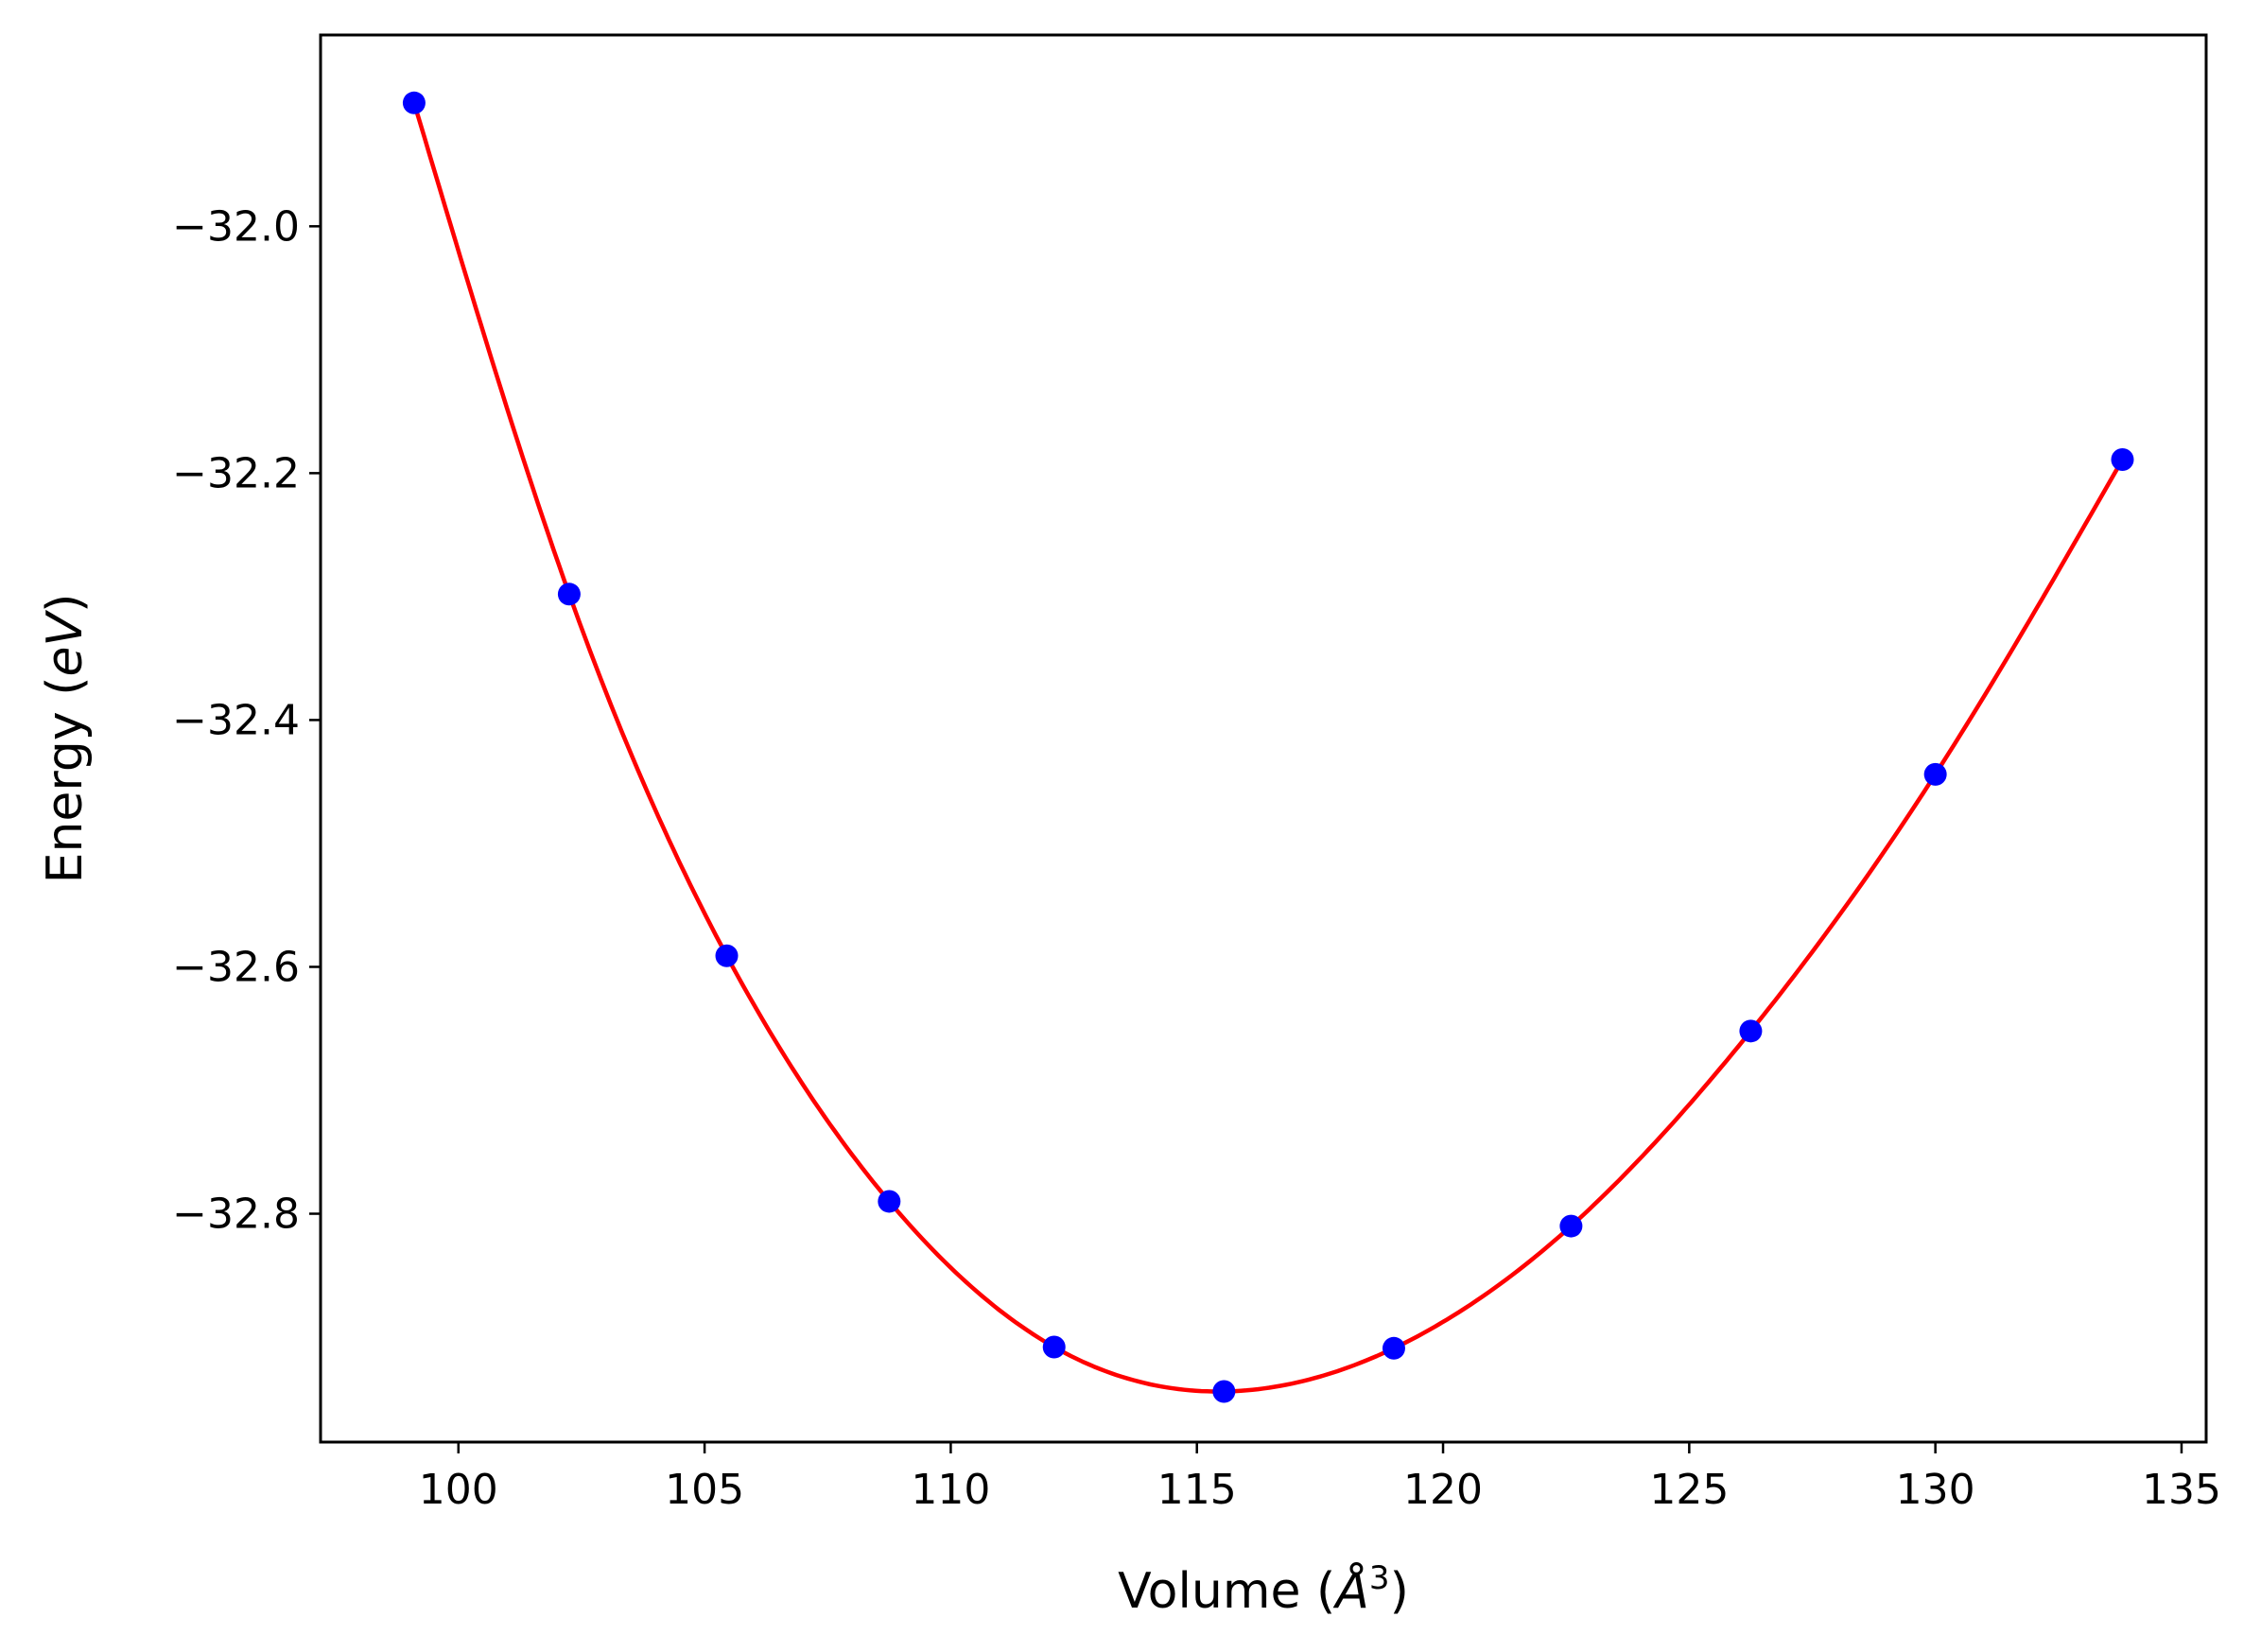  What do you see at coordinates (1197, 1490) in the screenshot?
I see `x-tick-label: 115` at bounding box center [1197, 1490].